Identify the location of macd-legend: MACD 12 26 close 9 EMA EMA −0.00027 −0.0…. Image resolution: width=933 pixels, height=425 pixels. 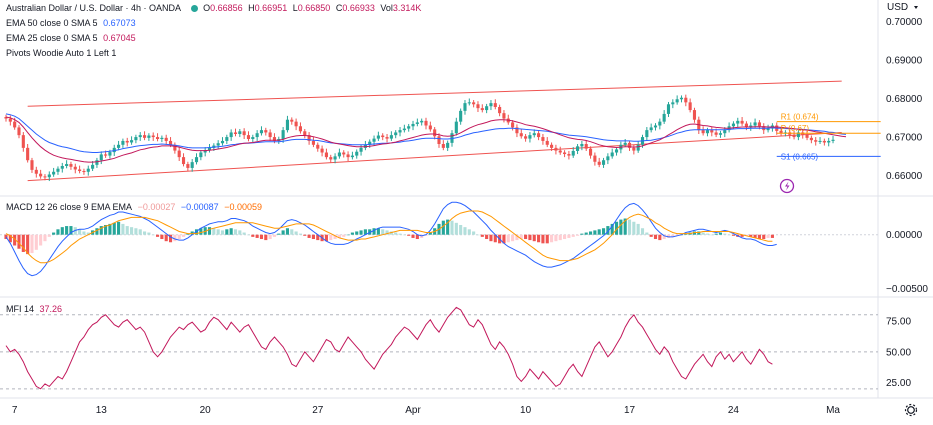
(135, 207).